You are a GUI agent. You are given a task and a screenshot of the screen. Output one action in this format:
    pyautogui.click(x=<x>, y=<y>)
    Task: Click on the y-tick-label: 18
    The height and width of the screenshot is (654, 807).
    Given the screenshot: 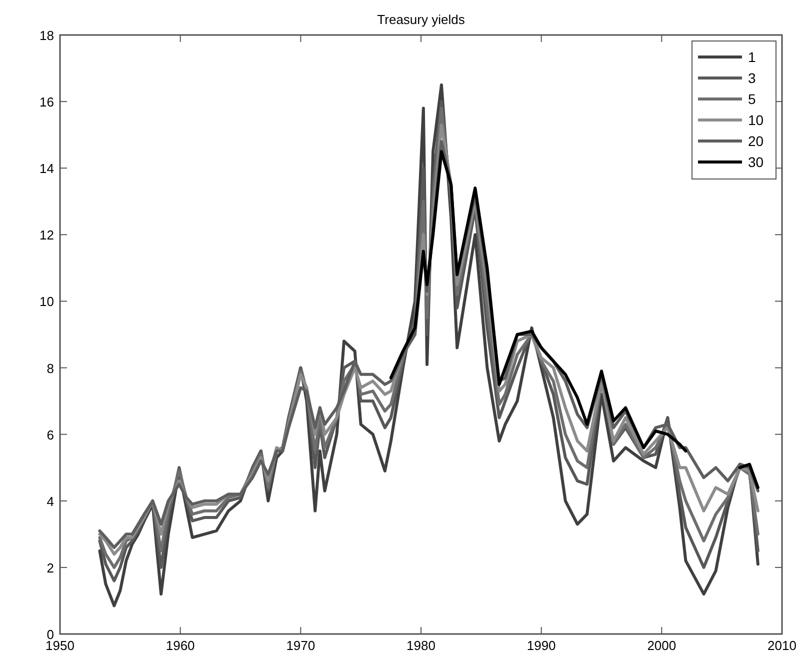 What is the action you would take?
    pyautogui.click(x=47, y=35)
    